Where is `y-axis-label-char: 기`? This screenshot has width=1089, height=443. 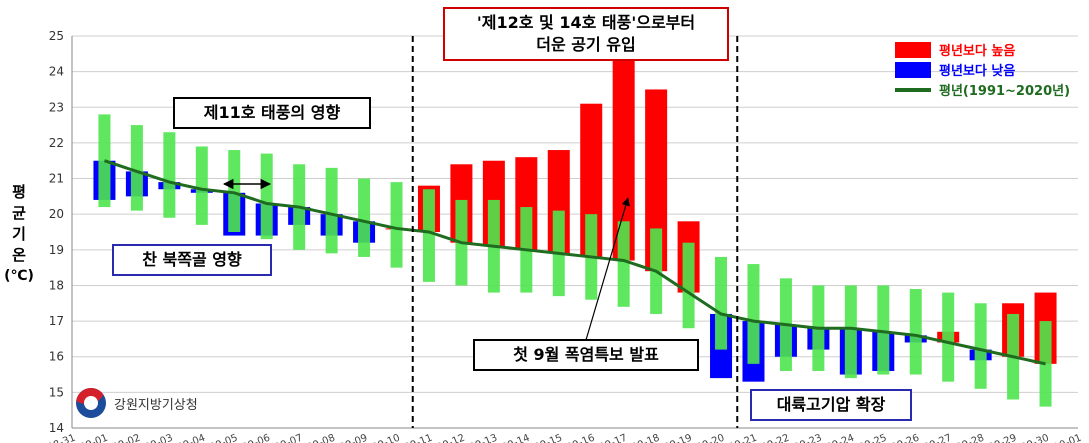
y-axis-label-char: 기 is located at coordinates (19, 234).